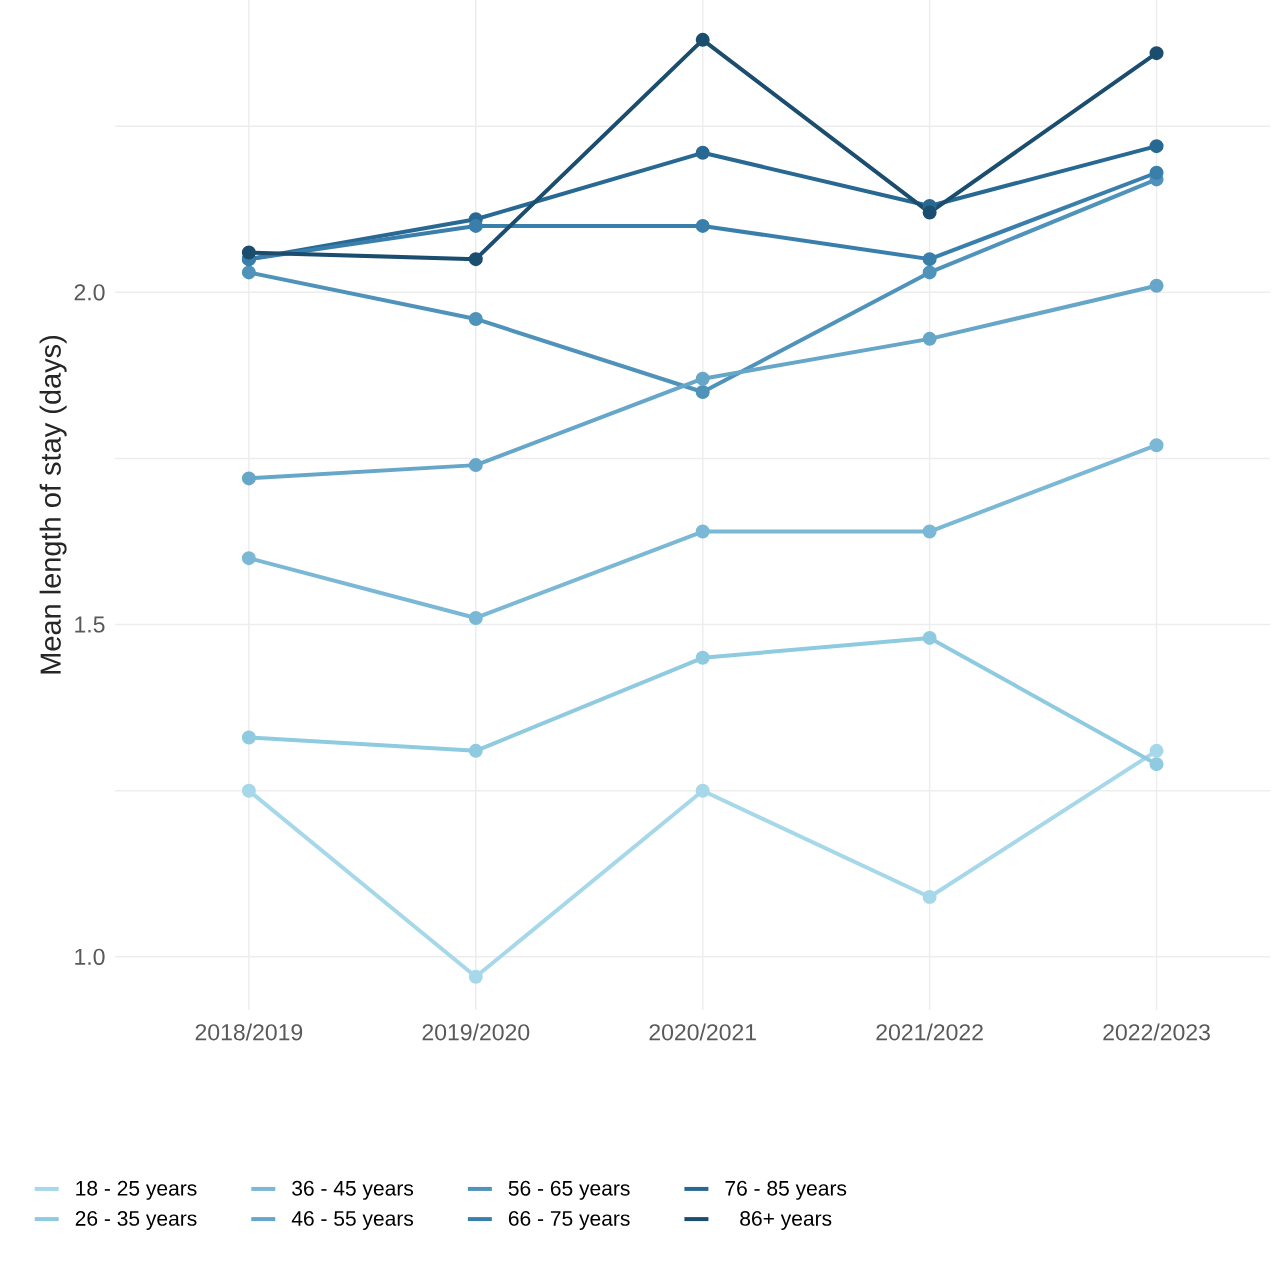  What do you see at coordinates (569, 1221) in the screenshot?
I see `legend-label: 66 - 75 years` at bounding box center [569, 1221].